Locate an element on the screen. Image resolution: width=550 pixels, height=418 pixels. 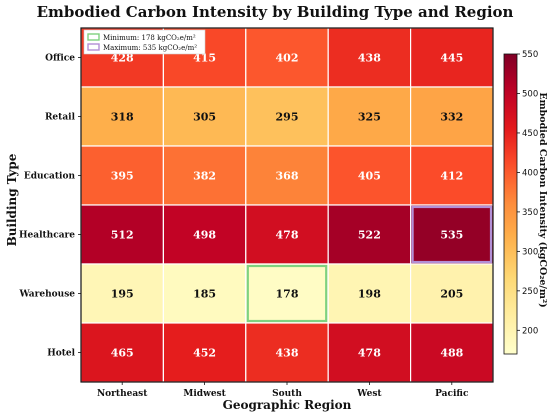
cell-value-label: 205 is located at coordinates (451, 294).